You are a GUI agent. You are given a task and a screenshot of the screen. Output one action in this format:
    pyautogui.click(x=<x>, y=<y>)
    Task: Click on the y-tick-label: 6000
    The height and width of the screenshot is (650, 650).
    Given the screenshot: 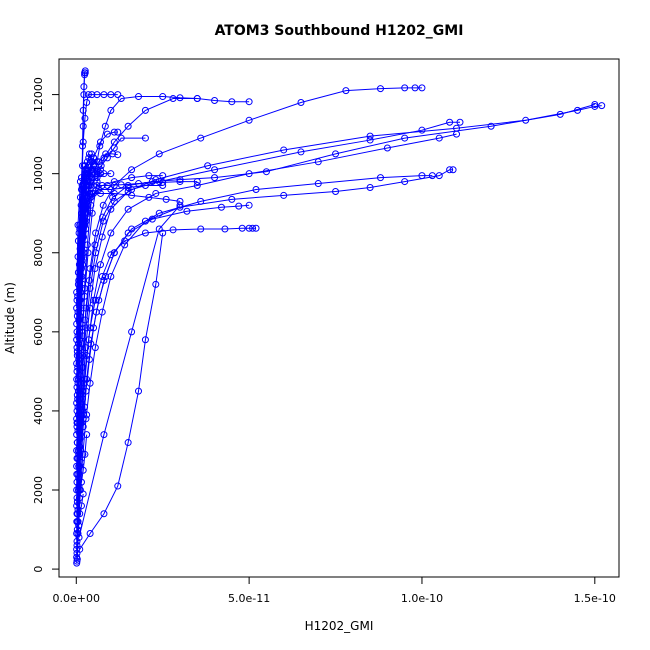 What is the action you would take?
    pyautogui.click(x=38, y=332)
    